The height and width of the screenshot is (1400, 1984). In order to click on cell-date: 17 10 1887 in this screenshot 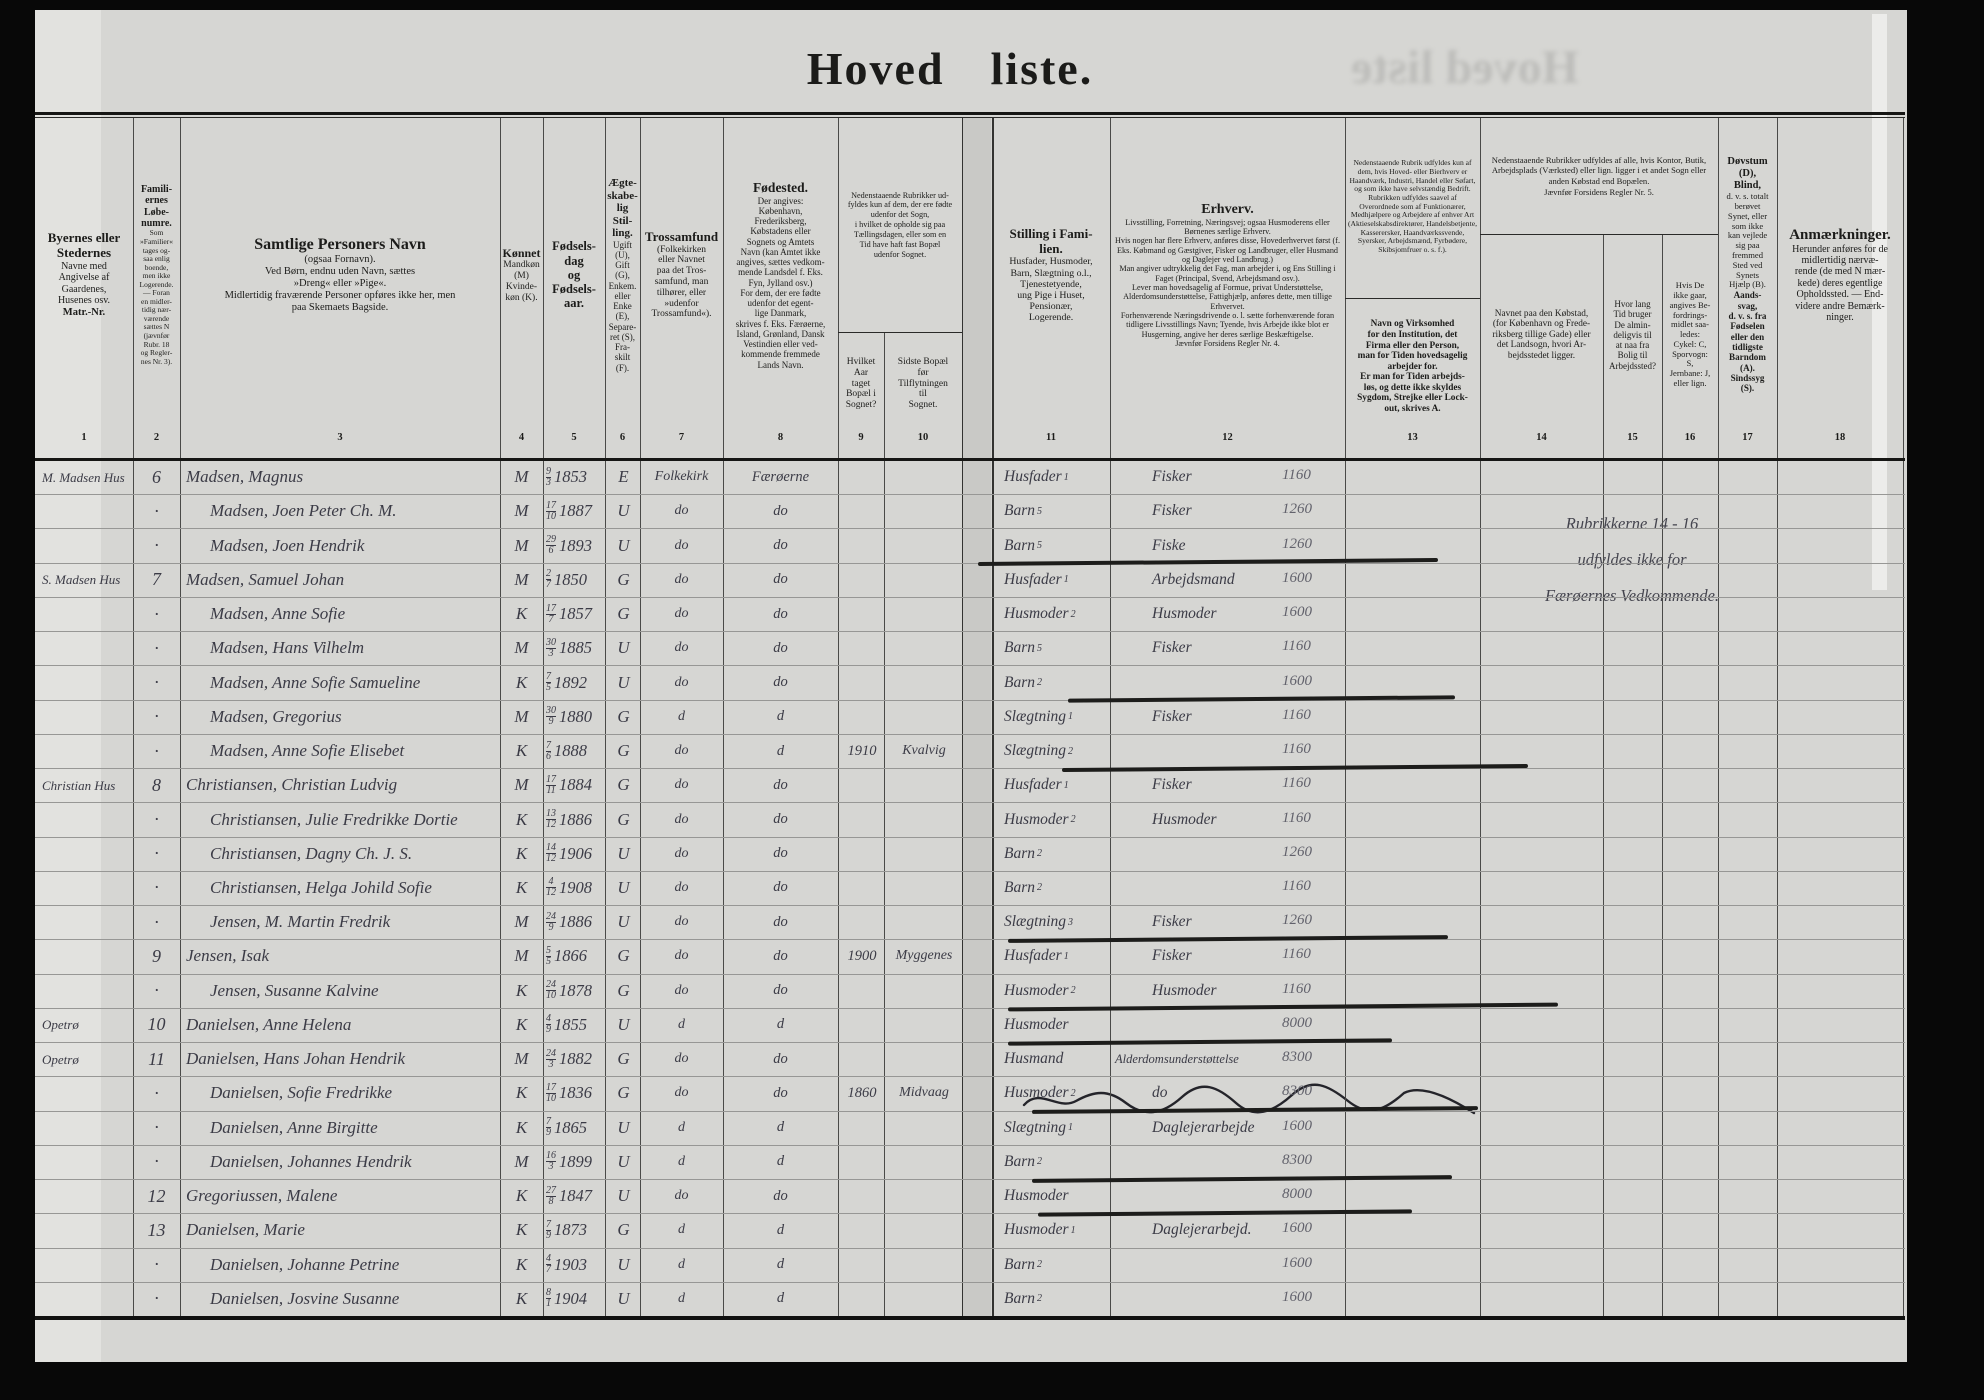, I will do `click(578, 511)`.